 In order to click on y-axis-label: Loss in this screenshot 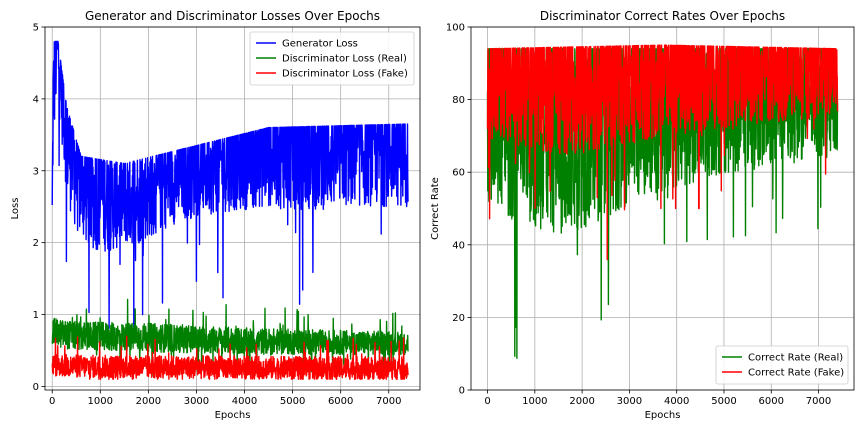, I will do `click(15, 209)`.